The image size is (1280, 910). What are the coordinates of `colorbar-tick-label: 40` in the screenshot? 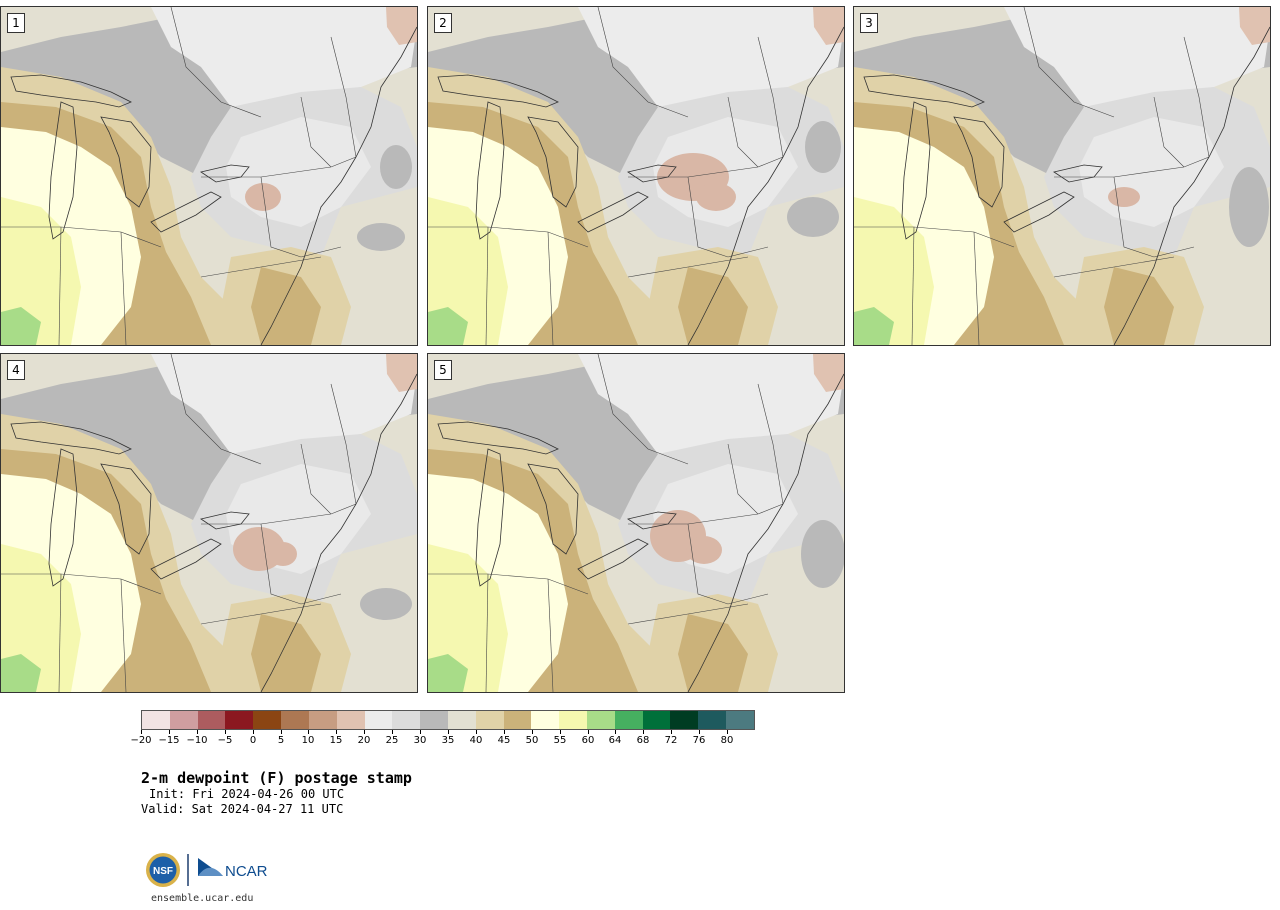 It's located at (476, 740).